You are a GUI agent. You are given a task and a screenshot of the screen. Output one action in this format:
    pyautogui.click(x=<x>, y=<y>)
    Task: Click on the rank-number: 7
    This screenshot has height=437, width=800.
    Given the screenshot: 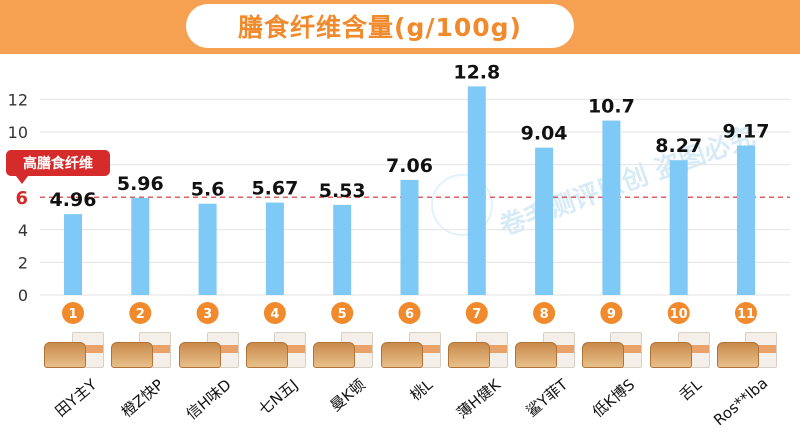 What is the action you would take?
    pyautogui.click(x=476, y=314)
    